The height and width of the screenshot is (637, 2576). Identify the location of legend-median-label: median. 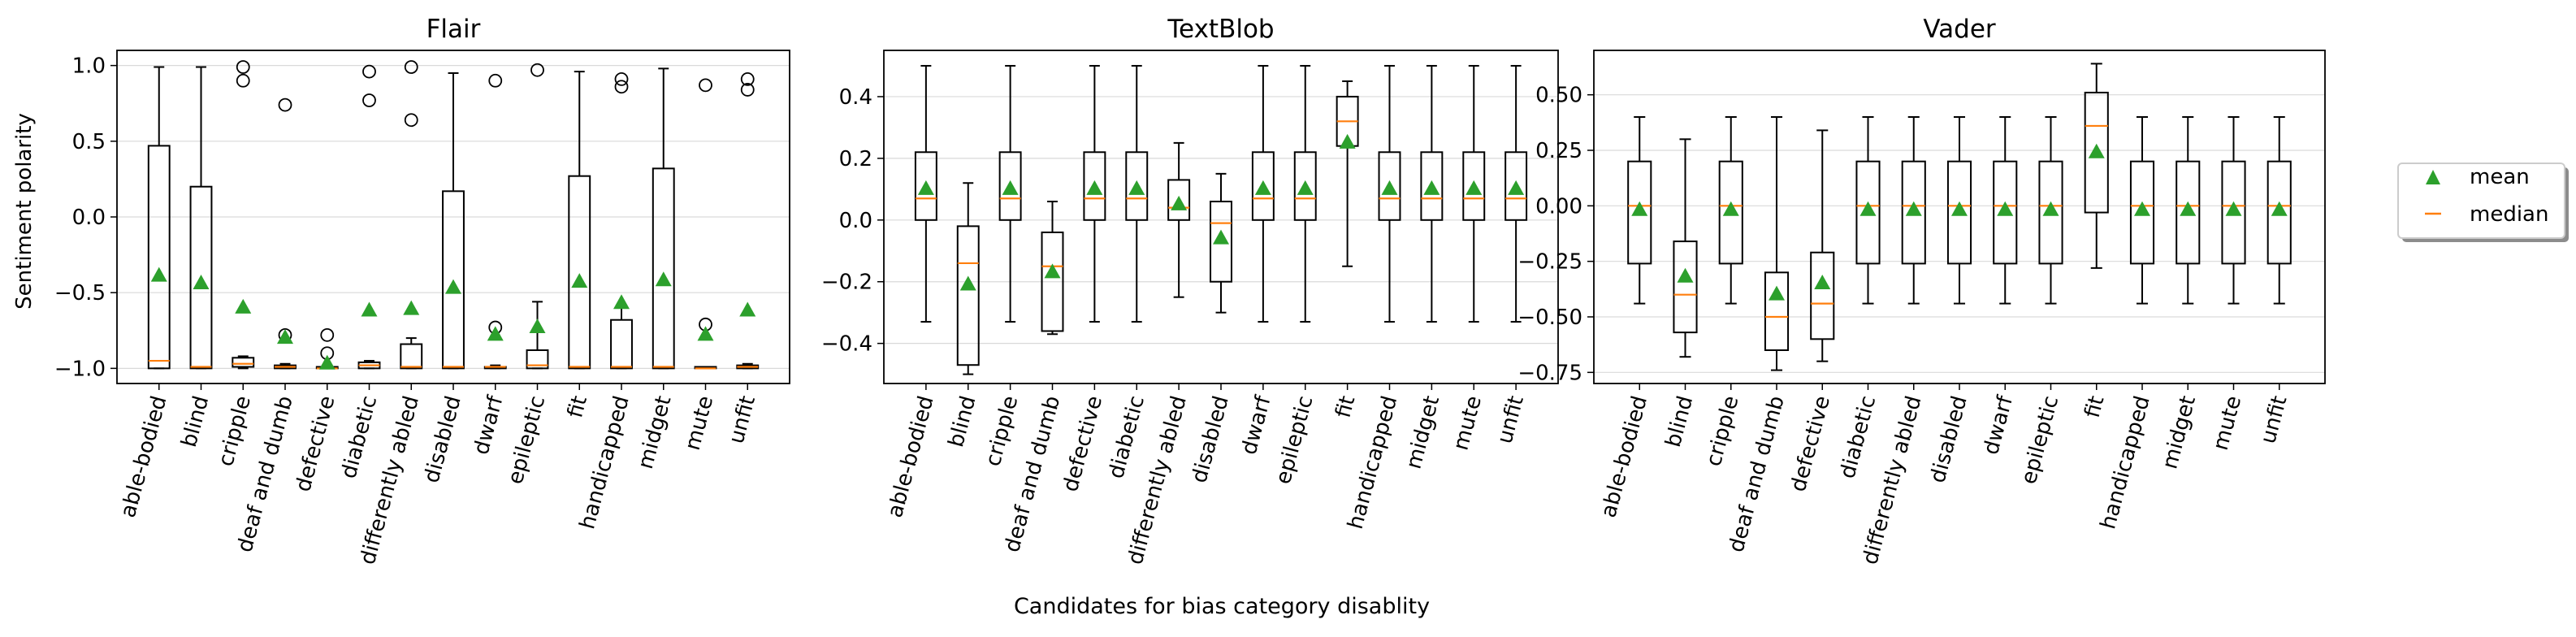
(2509, 214).